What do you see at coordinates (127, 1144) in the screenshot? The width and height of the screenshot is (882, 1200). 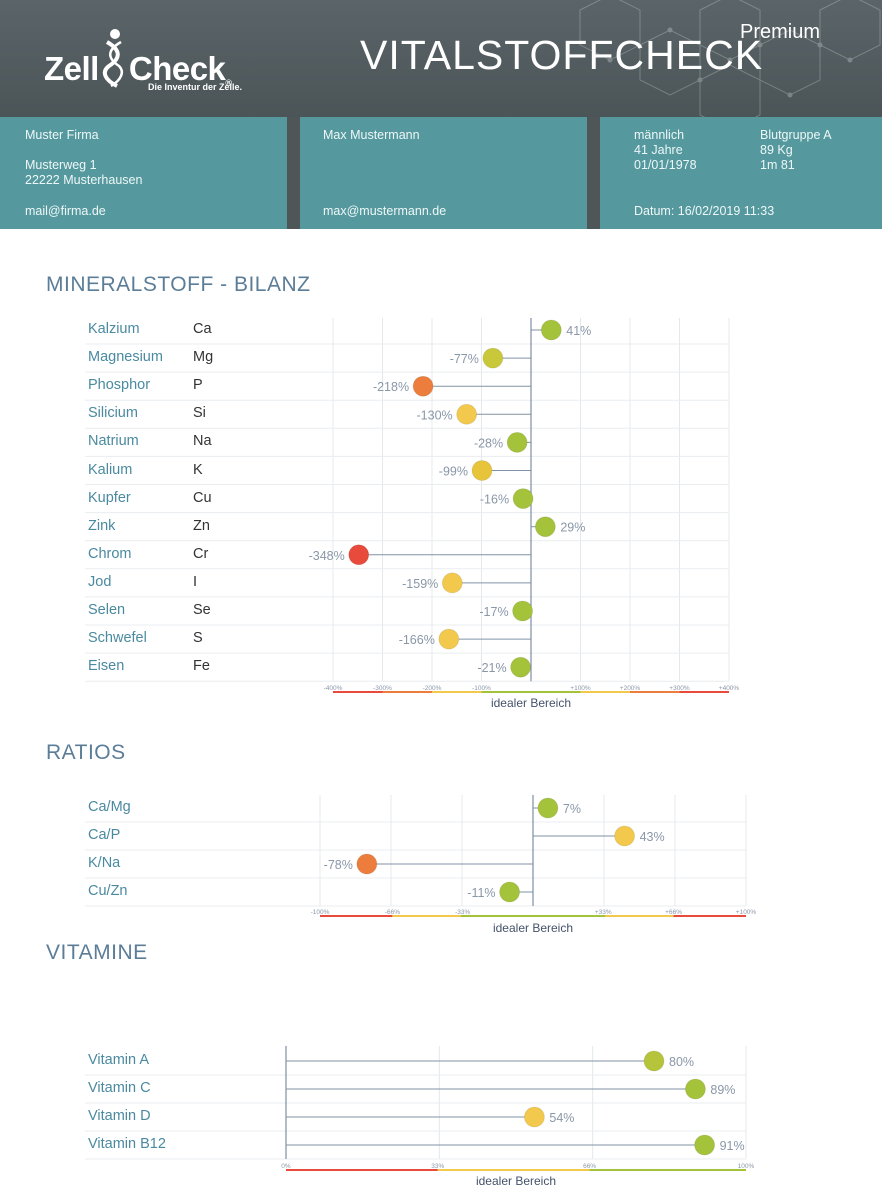 I see `row-label: Vitamin B12` at bounding box center [127, 1144].